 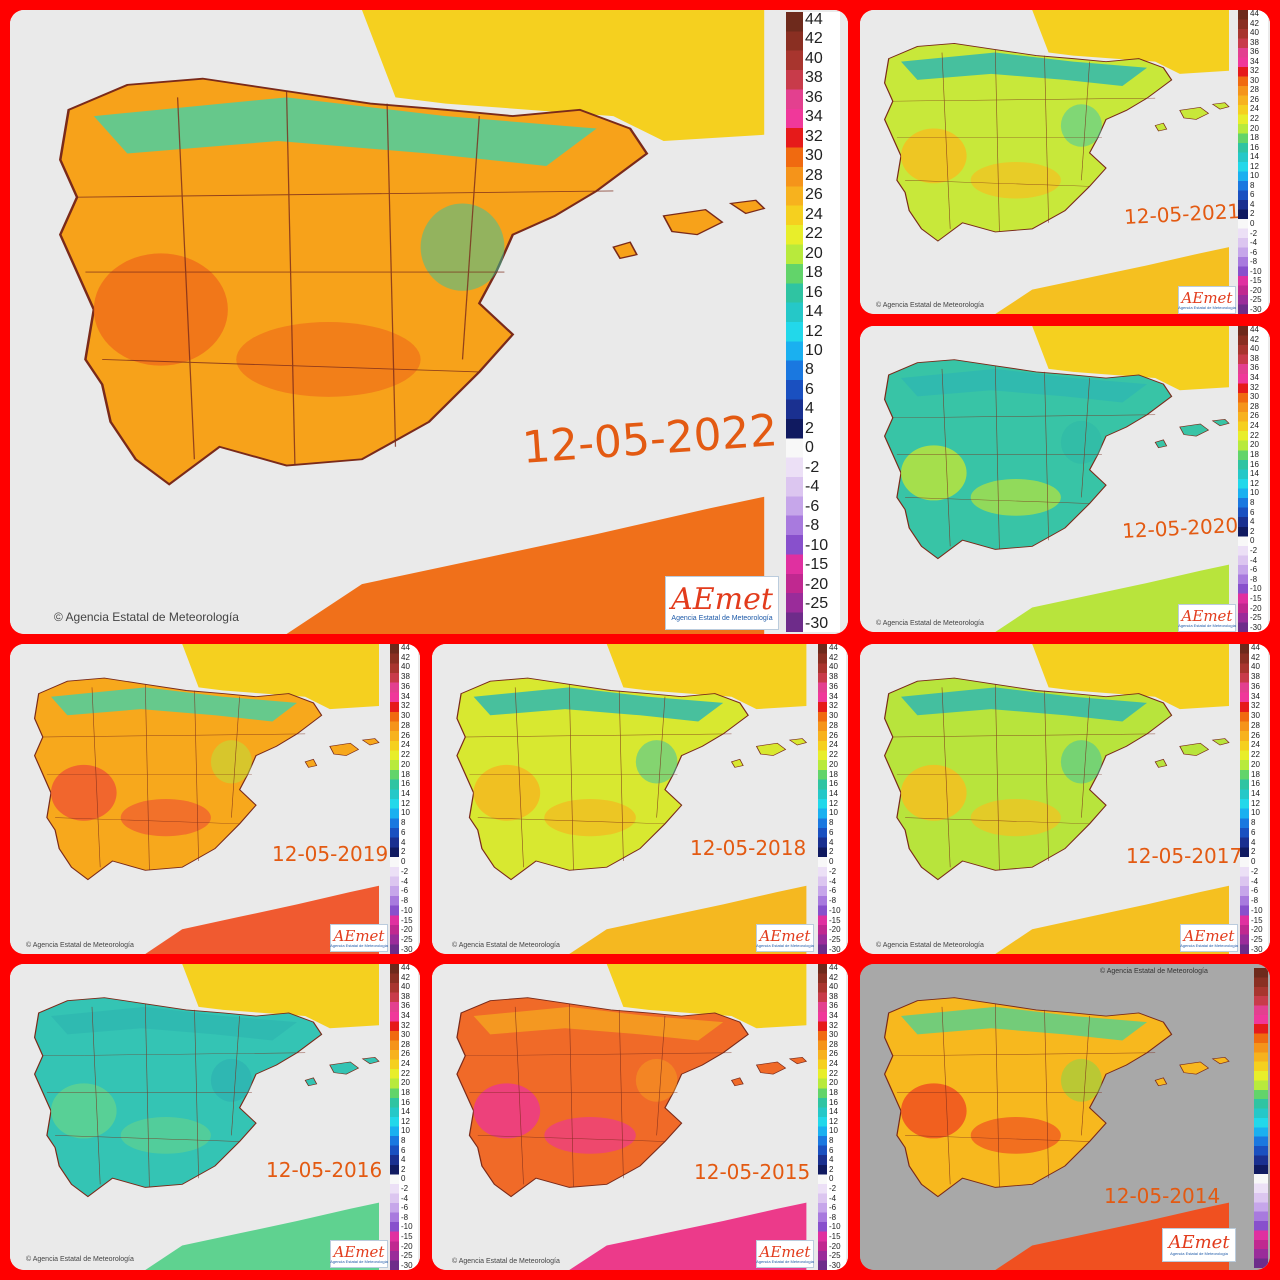 I want to click on legend-tick-label: 44, so click(x=833, y=968).